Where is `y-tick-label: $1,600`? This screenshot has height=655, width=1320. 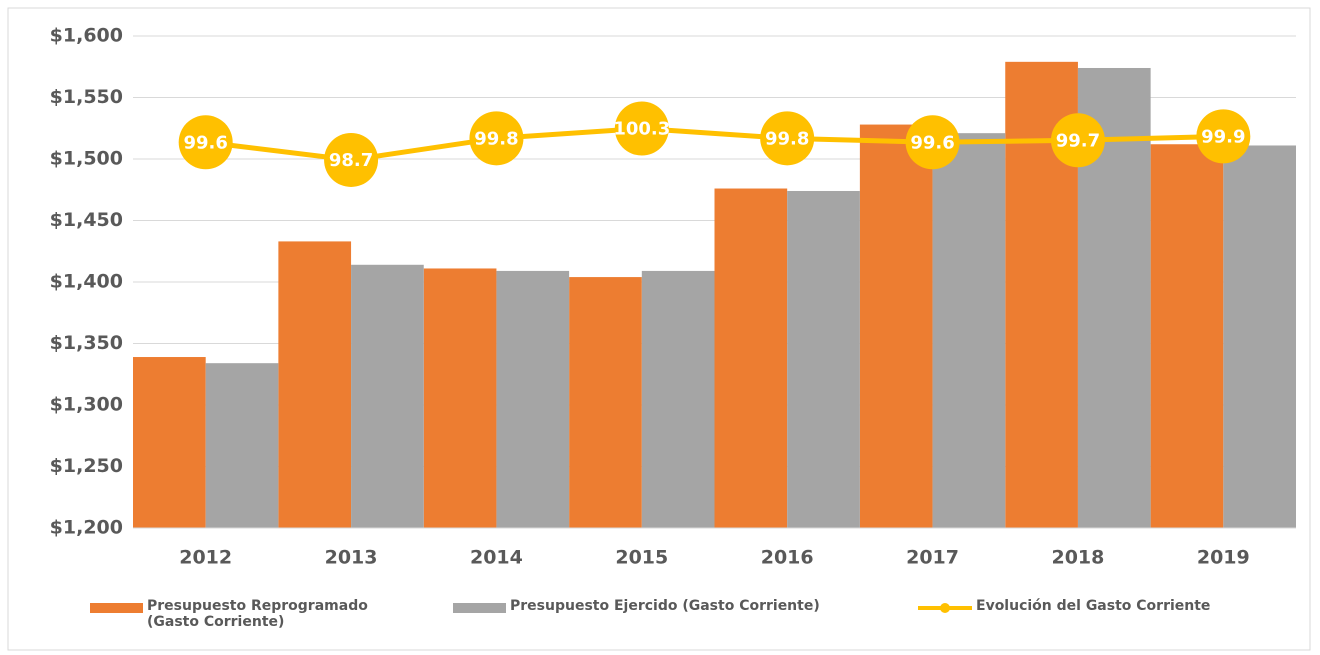 y-tick-label: $1,600 is located at coordinates (86, 36).